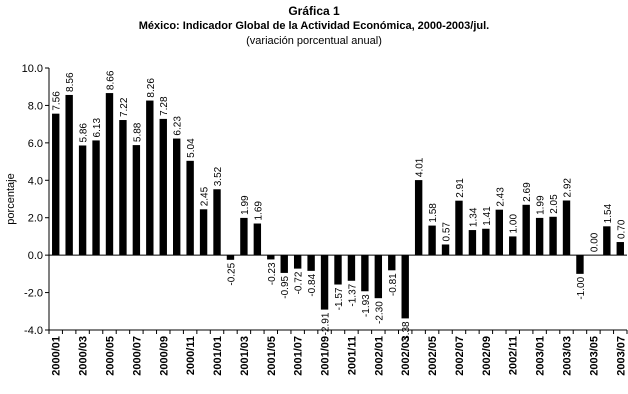  What do you see at coordinates (352, 294) in the screenshot?
I see `data-label: -1.37` at bounding box center [352, 294].